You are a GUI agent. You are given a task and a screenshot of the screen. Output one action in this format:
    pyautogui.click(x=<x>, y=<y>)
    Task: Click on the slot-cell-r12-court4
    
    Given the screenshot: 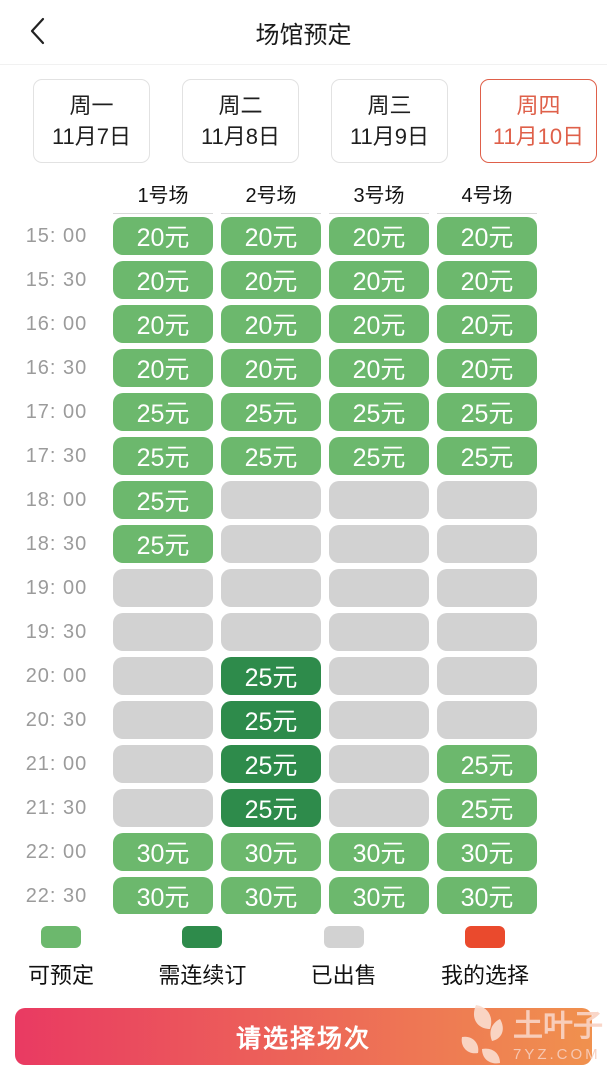 What is the action you would take?
    pyautogui.click(x=487, y=720)
    